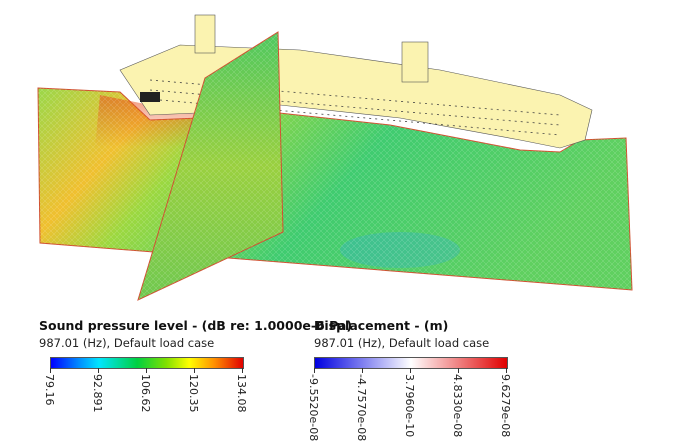 This screenshot has height=441, width=700. I want to click on tick-label: 106.62, so click(145, 393).